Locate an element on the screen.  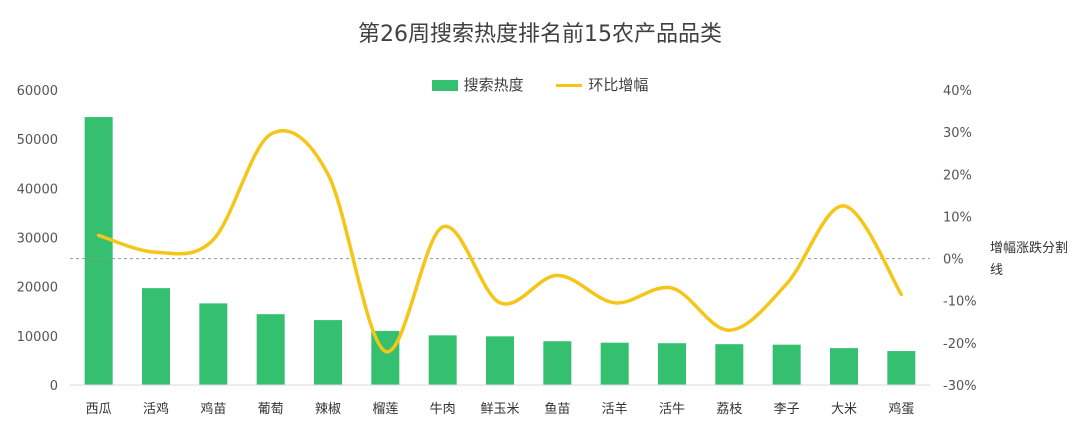
category-label: 葡萄 is located at coordinates (271, 409).